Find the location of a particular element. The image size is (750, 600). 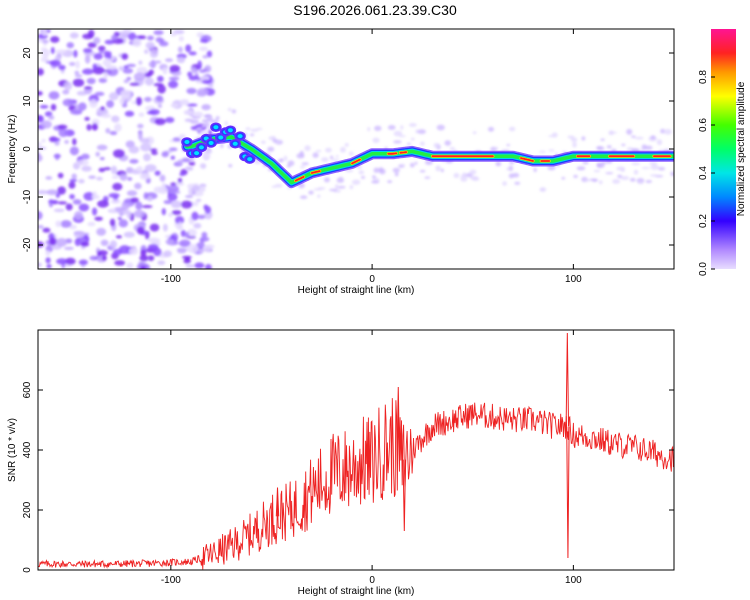

ridge-blob-core is located at coordinates (221, 137).